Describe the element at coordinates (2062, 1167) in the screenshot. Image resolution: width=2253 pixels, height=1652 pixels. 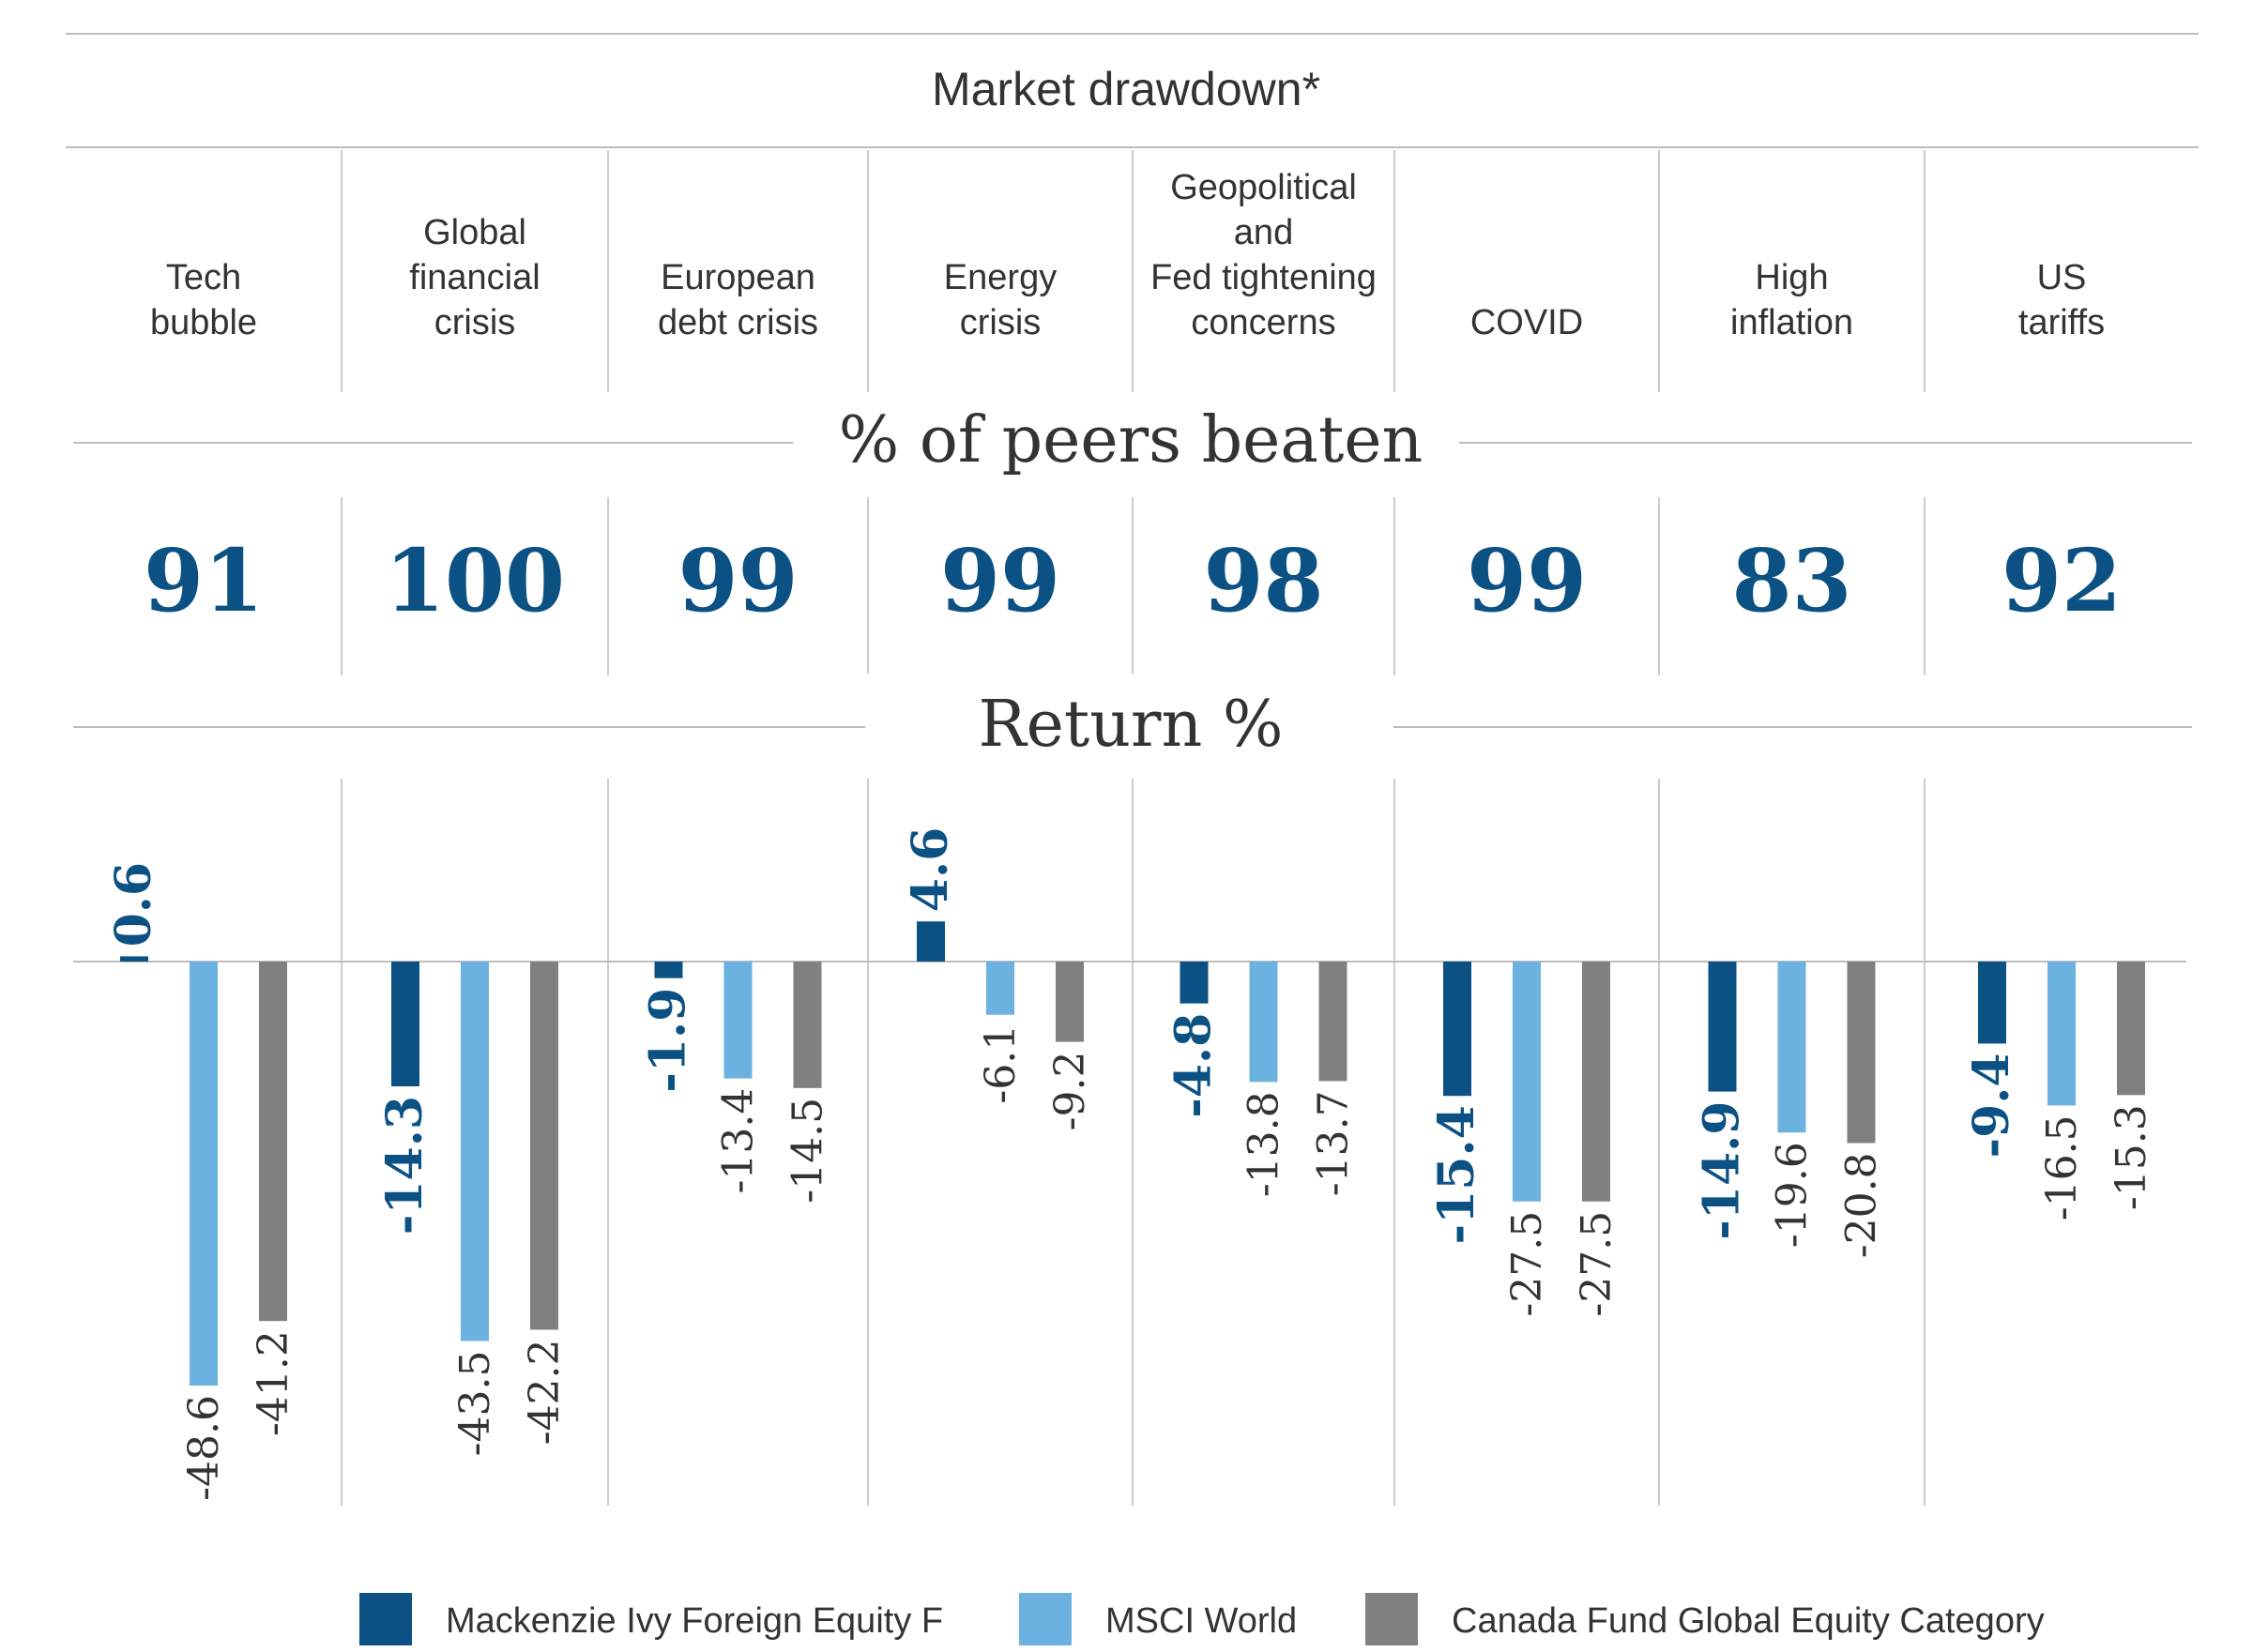
I see `bar-value-label: -16.5` at that location.